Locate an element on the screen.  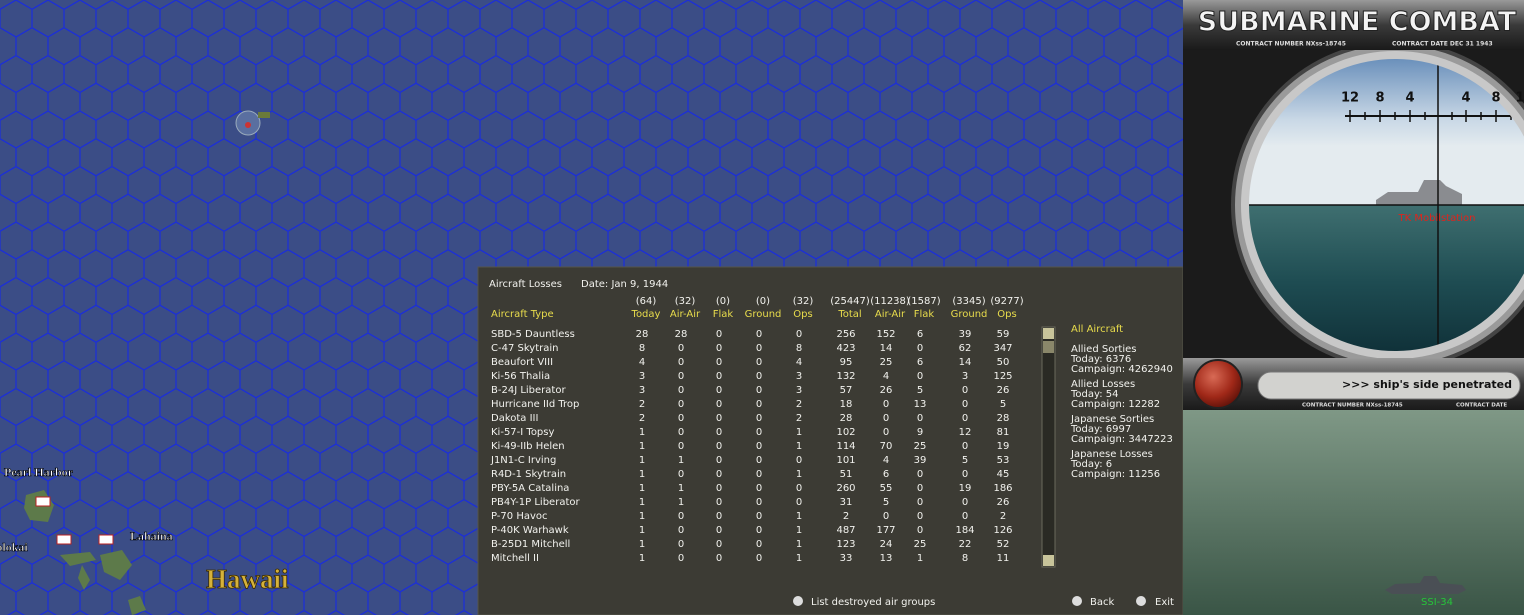
stat-today: Today: 6 is located at coordinates (1091, 464).